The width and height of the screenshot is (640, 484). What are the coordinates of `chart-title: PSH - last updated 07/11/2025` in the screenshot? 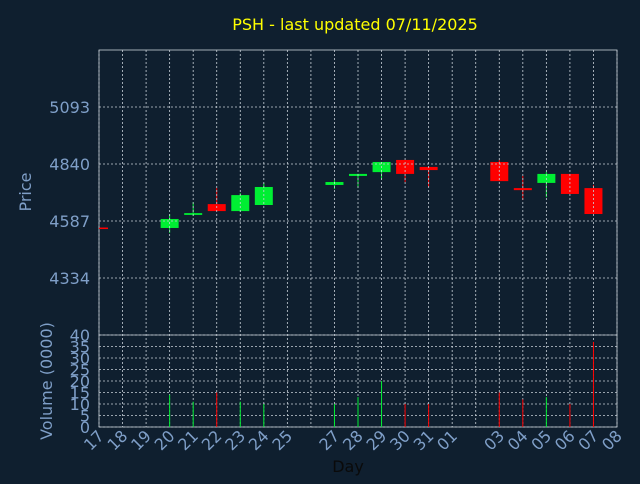 It's located at (355, 24).